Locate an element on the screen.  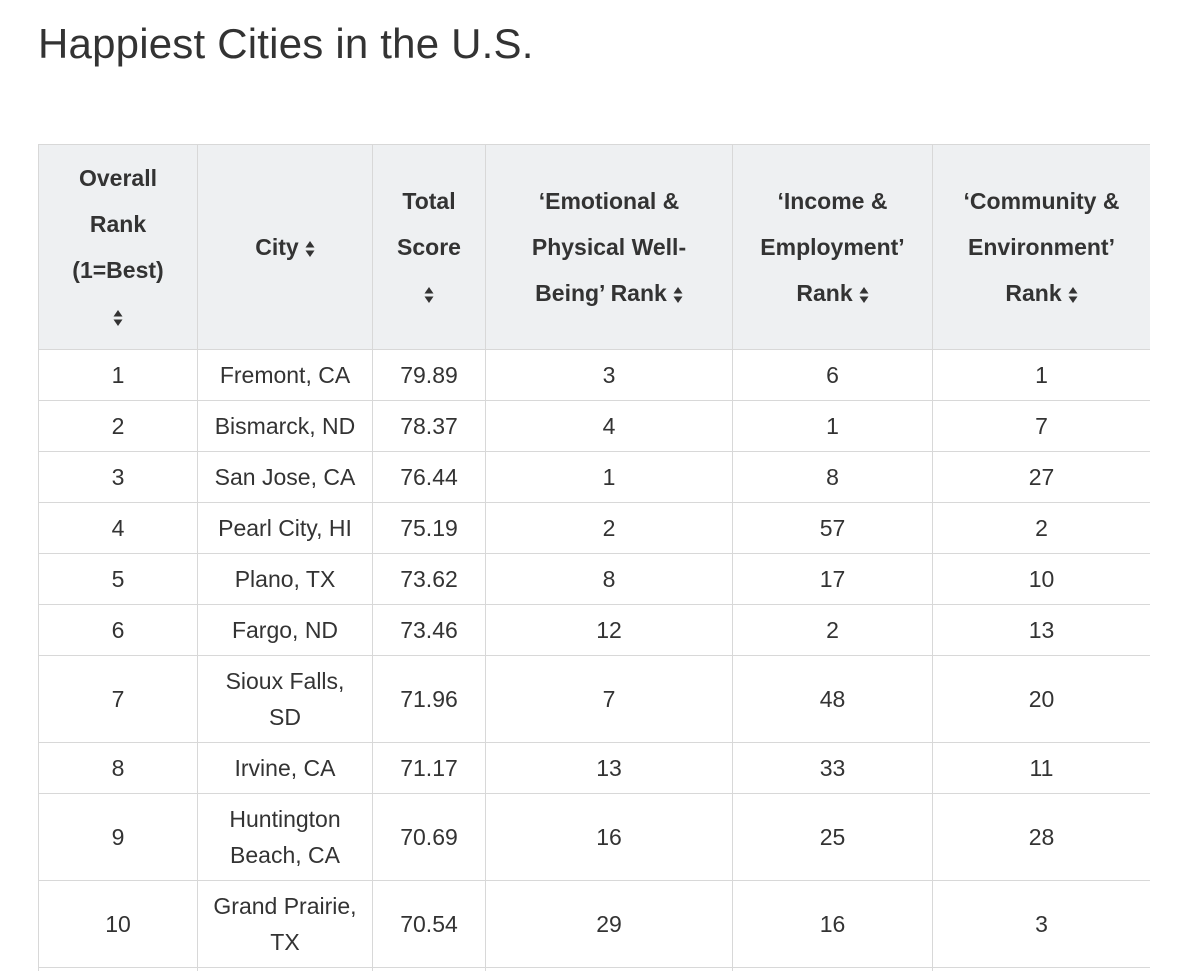
cell-income-rank: 25 is located at coordinates (832, 837).